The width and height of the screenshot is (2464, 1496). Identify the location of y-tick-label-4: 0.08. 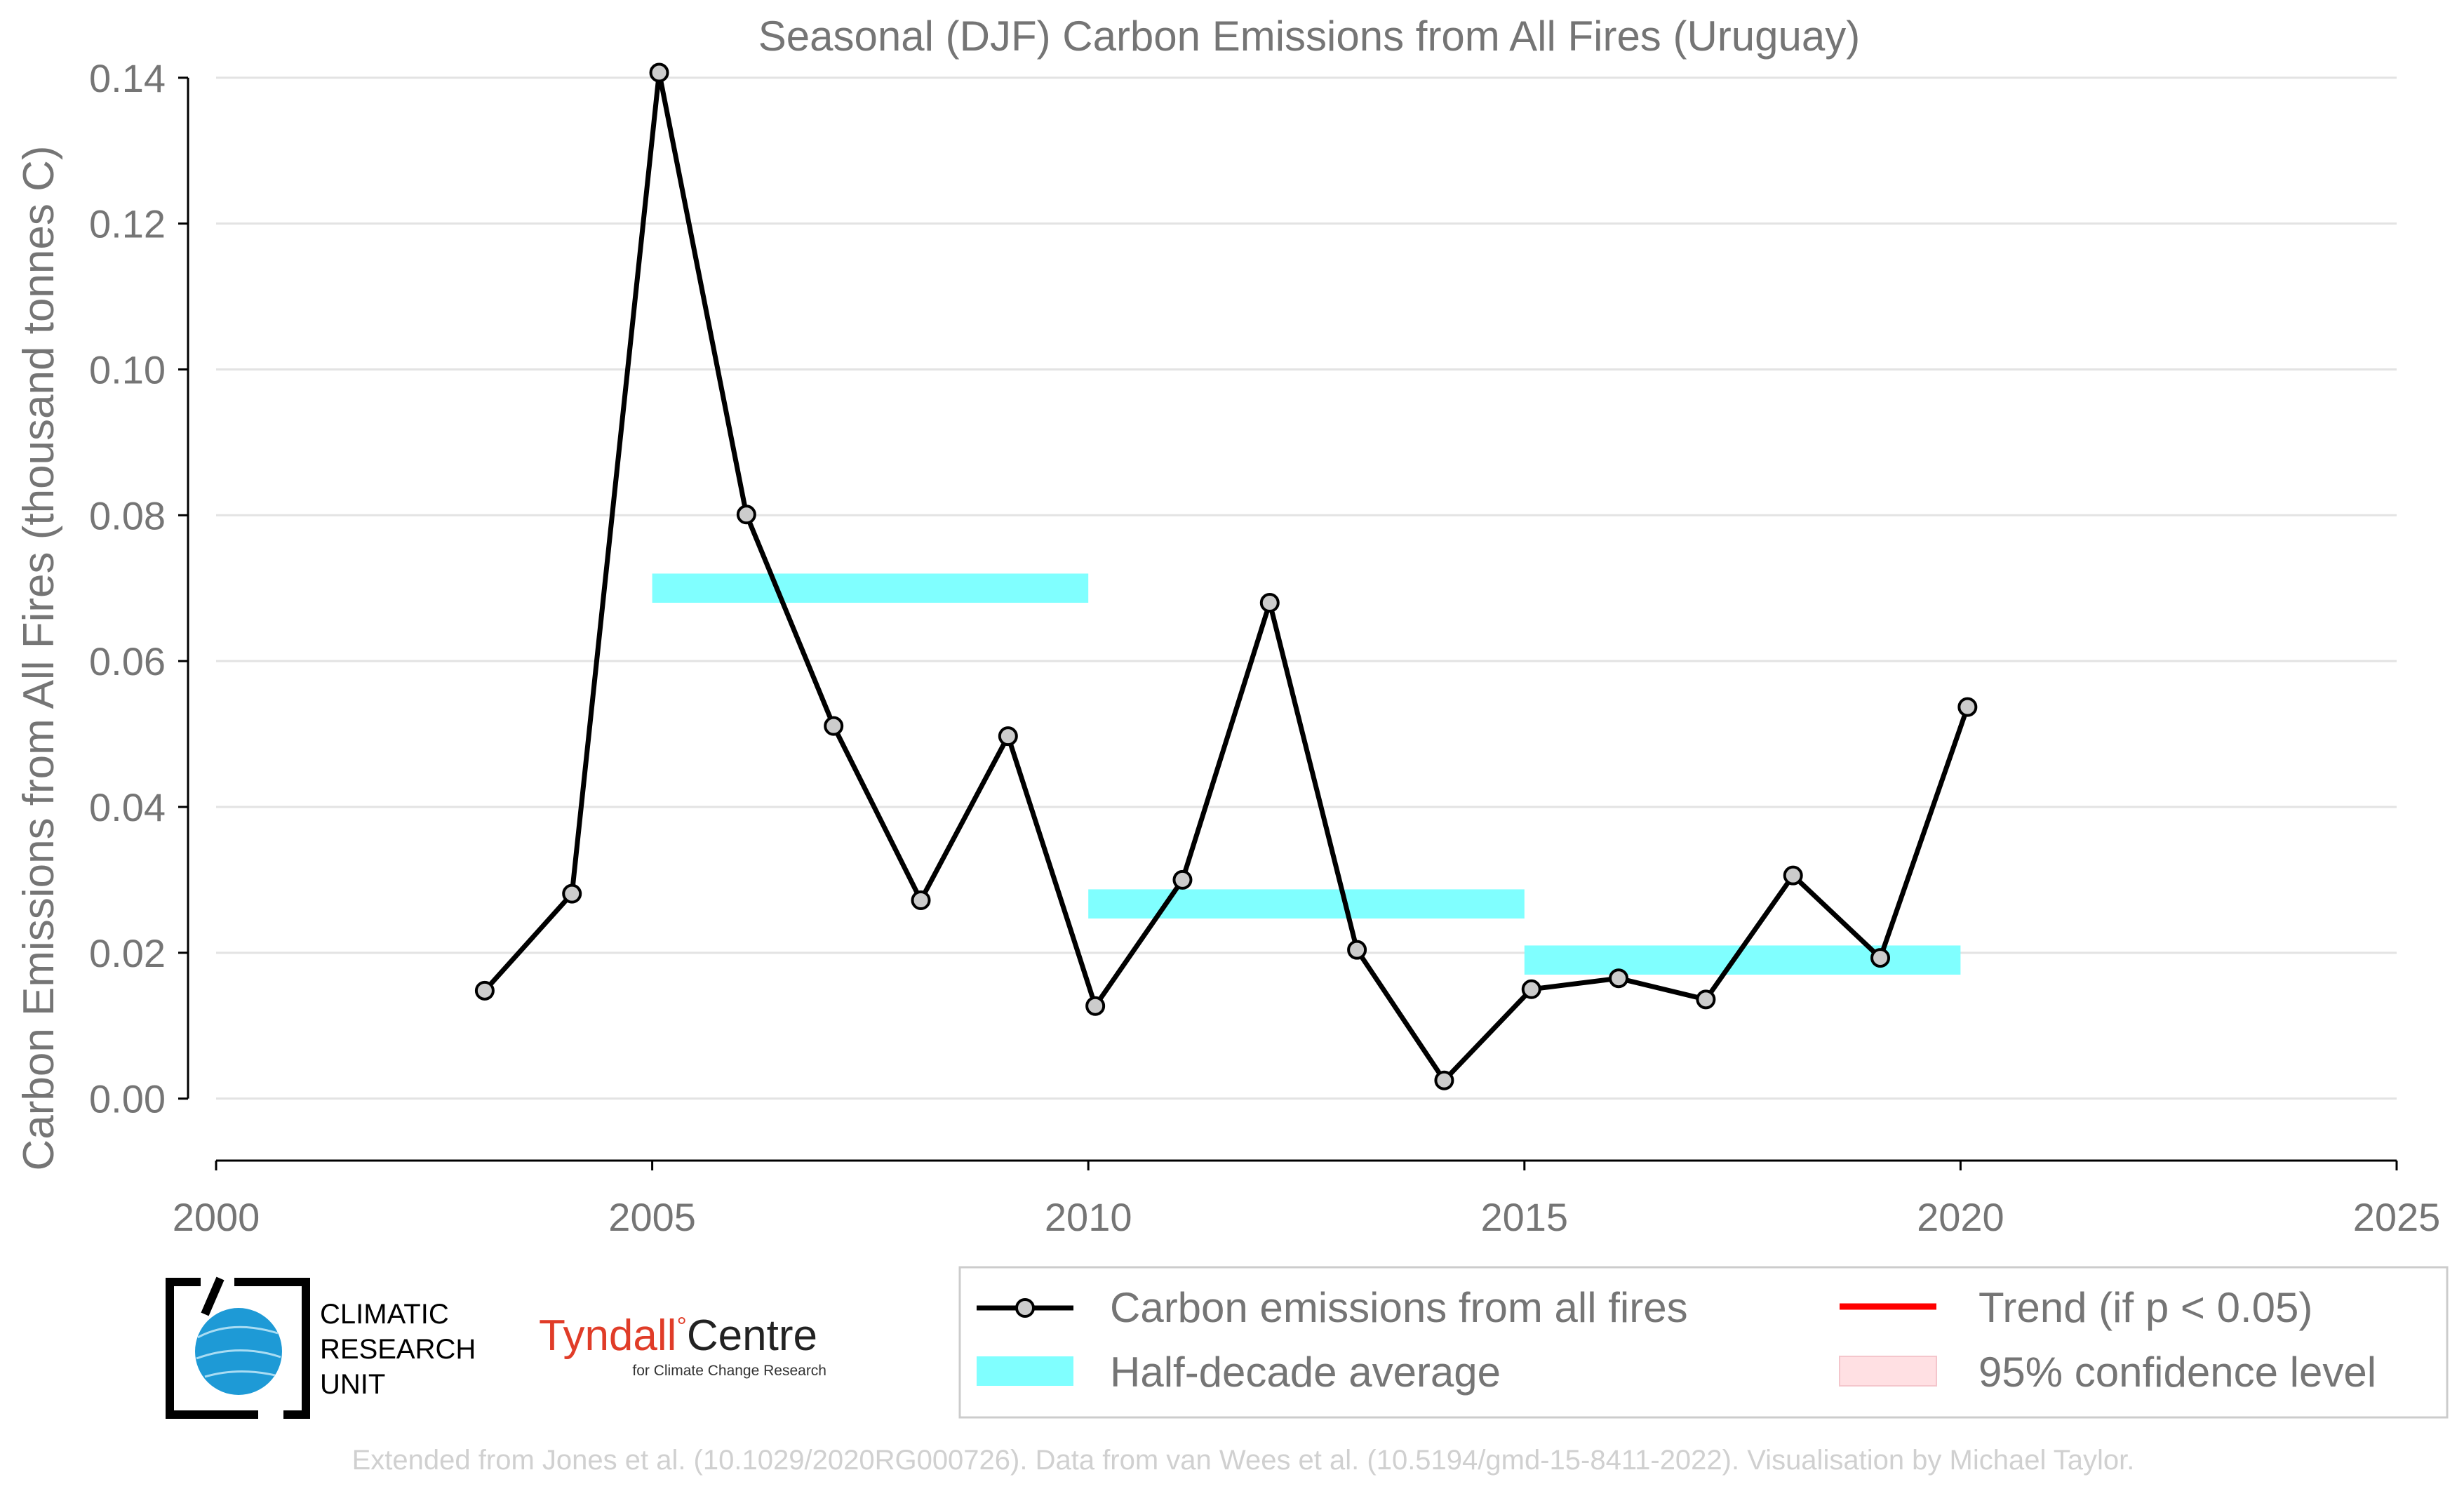
(127, 515).